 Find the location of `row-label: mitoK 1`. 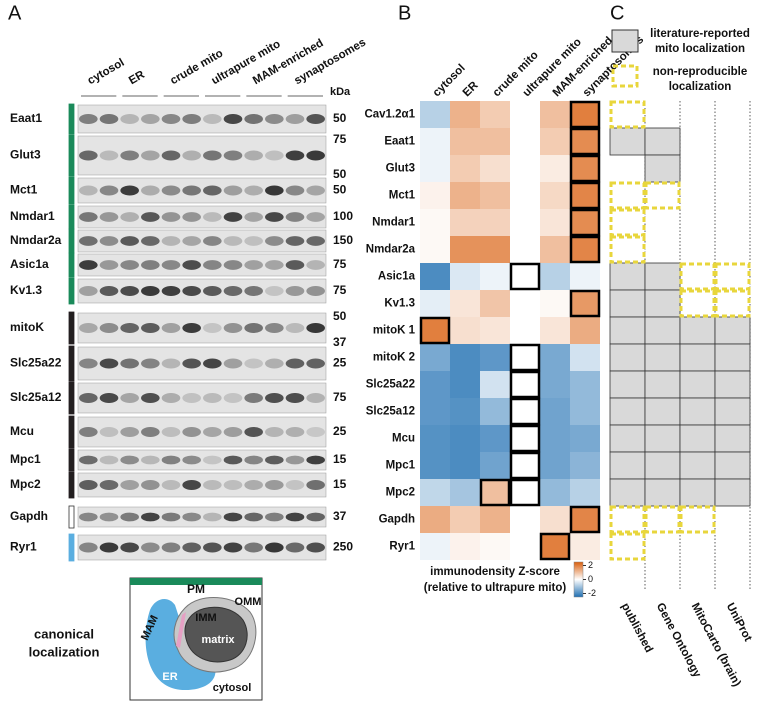

row-label: mitoK 1 is located at coordinates (394, 331).